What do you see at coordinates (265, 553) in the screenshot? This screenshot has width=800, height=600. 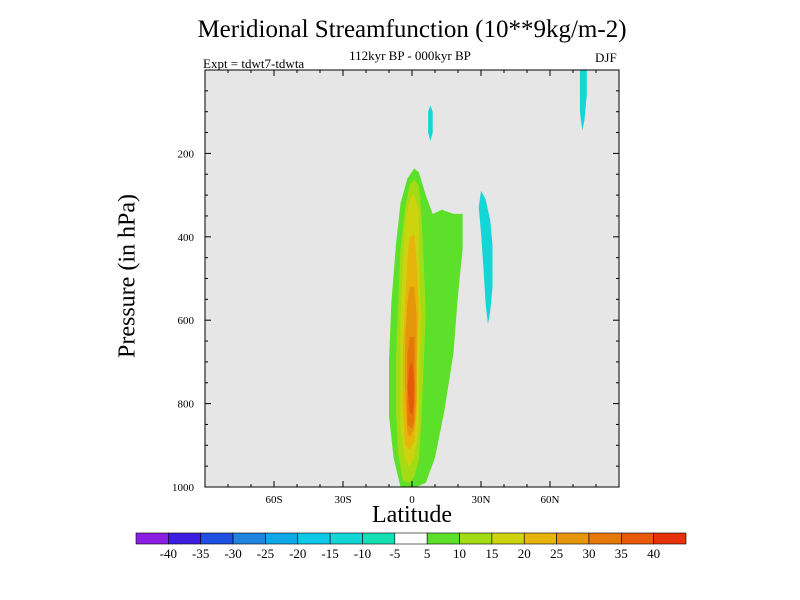 I see `colorbar-label: -25` at bounding box center [265, 553].